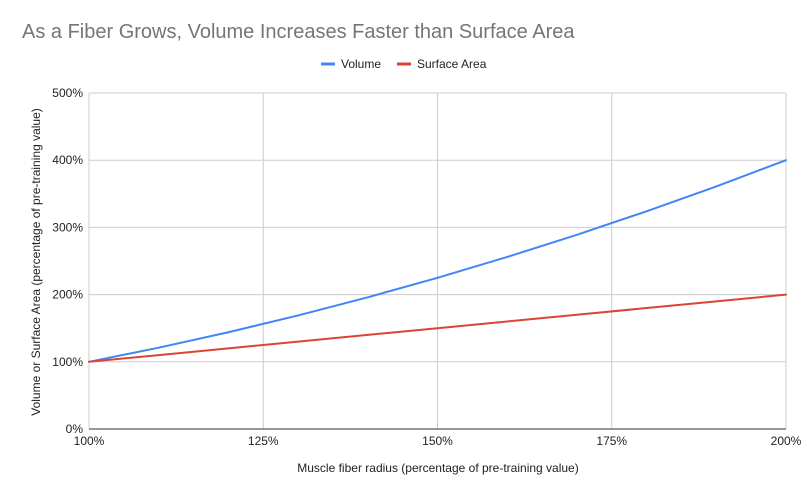 The width and height of the screenshot is (807, 498). I want to click on y-tick-label: 200%, so click(67, 295).